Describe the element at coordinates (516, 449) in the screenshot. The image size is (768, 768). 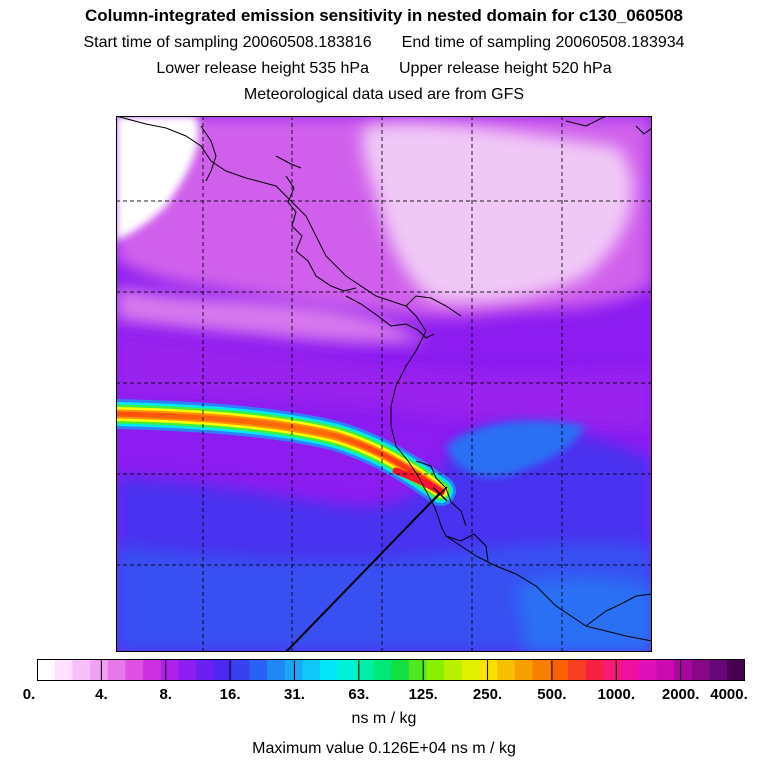
I see `ocean-cyan-patch` at that location.